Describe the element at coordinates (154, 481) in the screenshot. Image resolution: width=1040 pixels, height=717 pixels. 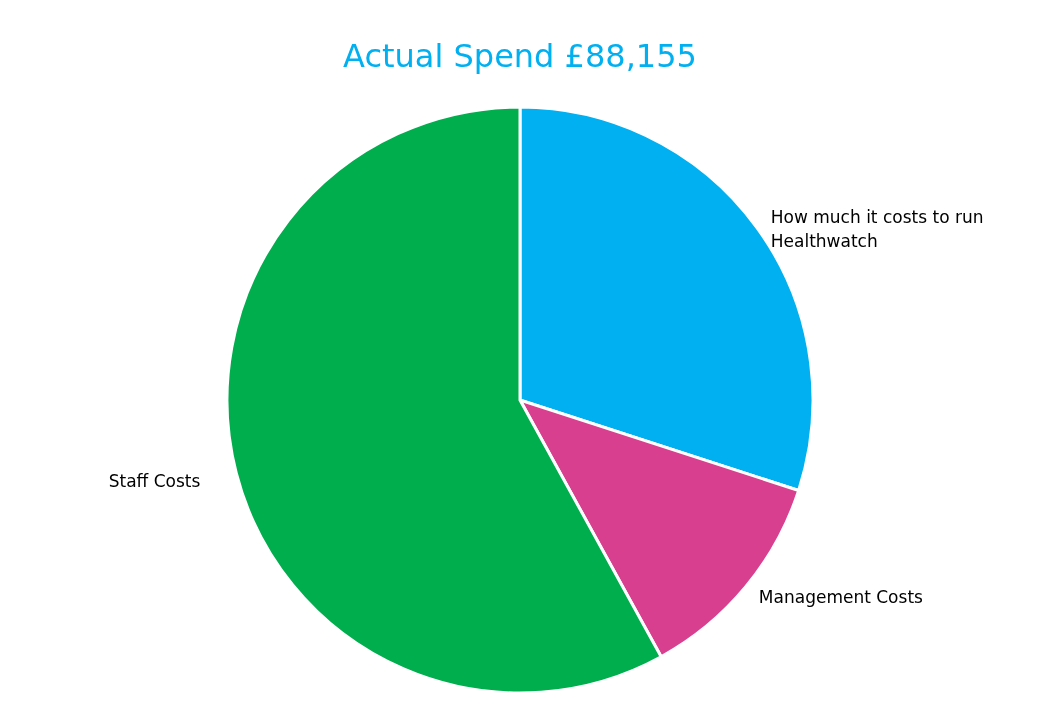
I see `slice-label: Staff Costs` at that location.